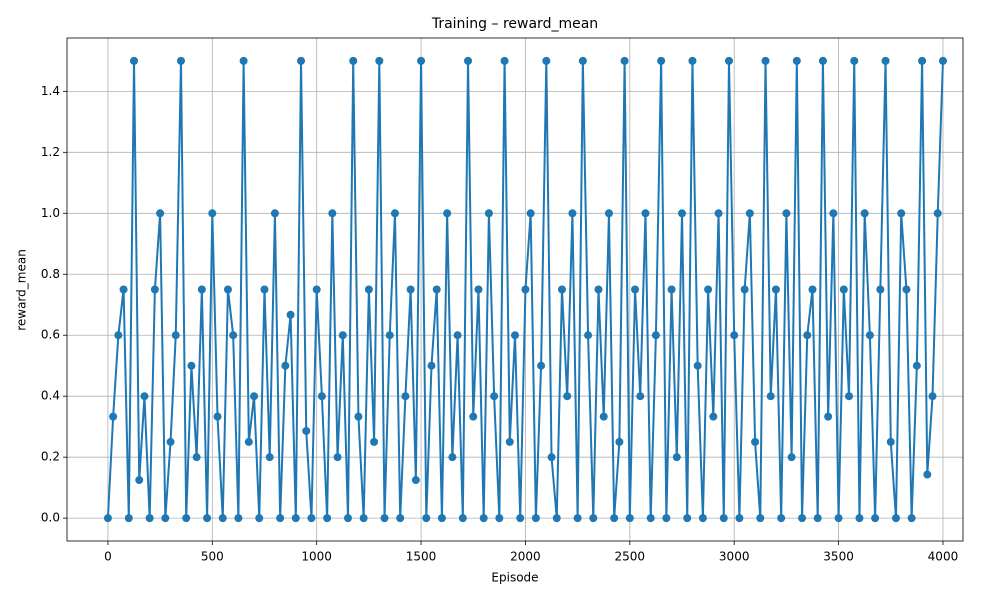 The height and width of the screenshot is (600, 1000). Describe the element at coordinates (943, 557) in the screenshot. I see `x-tick-label: 4000` at that location.